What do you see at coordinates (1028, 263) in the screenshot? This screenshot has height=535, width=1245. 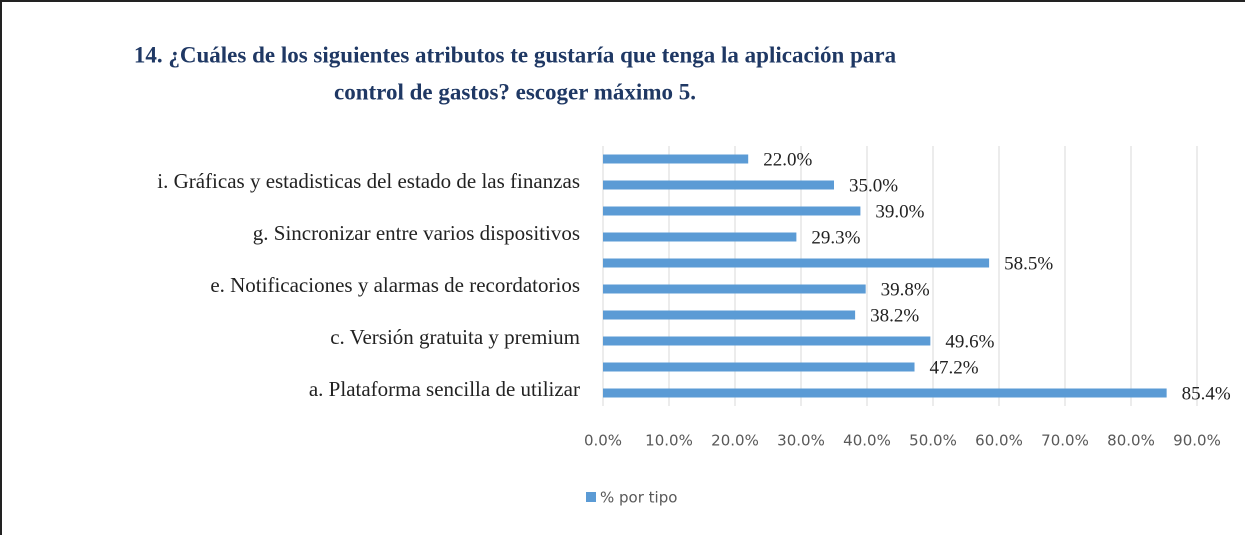 I see `data-label: 58.5%` at bounding box center [1028, 263].